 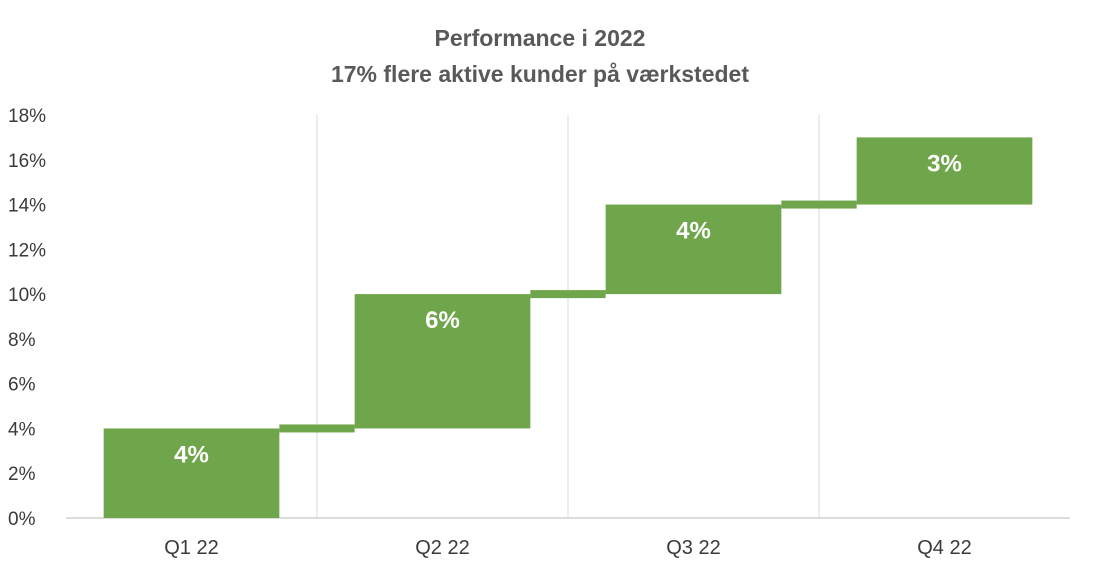 What do you see at coordinates (442, 320) in the screenshot?
I see `data-label: 6%` at bounding box center [442, 320].